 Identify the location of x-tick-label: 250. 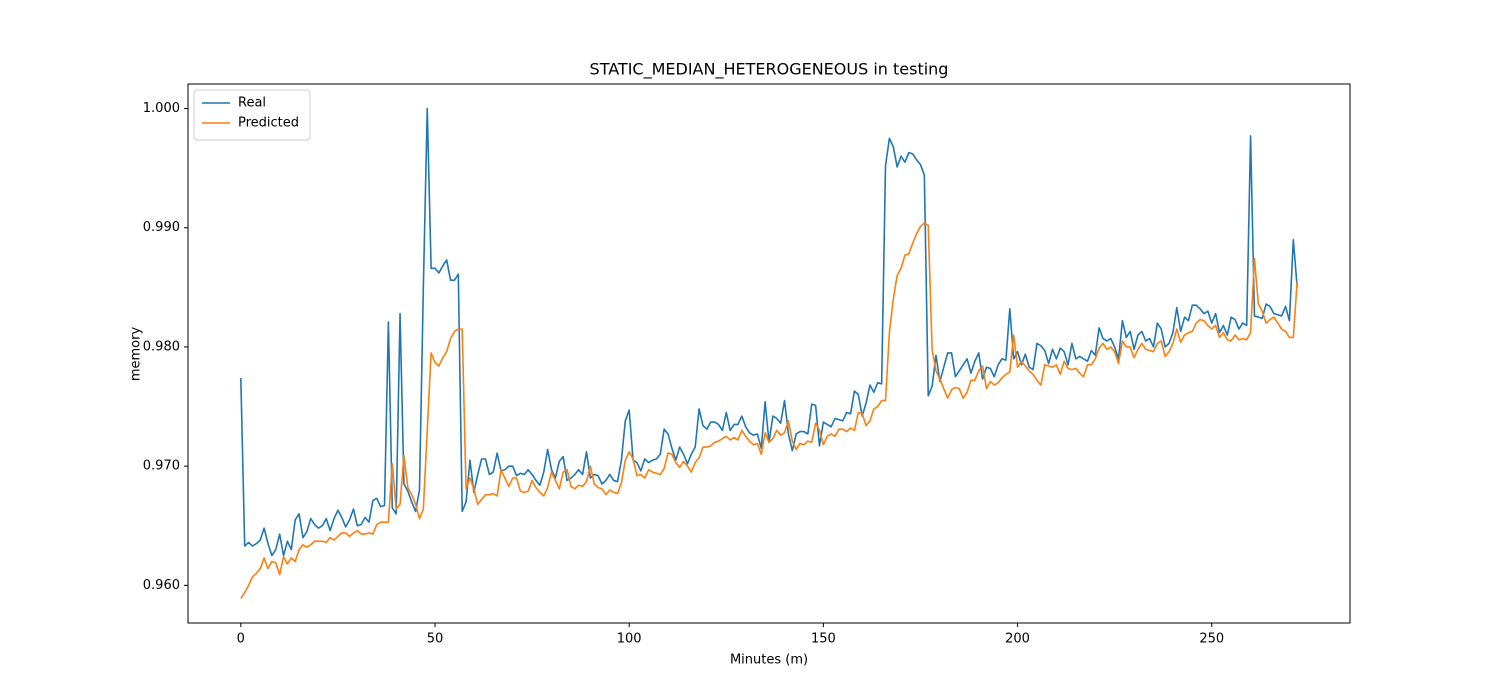
(1211, 639).